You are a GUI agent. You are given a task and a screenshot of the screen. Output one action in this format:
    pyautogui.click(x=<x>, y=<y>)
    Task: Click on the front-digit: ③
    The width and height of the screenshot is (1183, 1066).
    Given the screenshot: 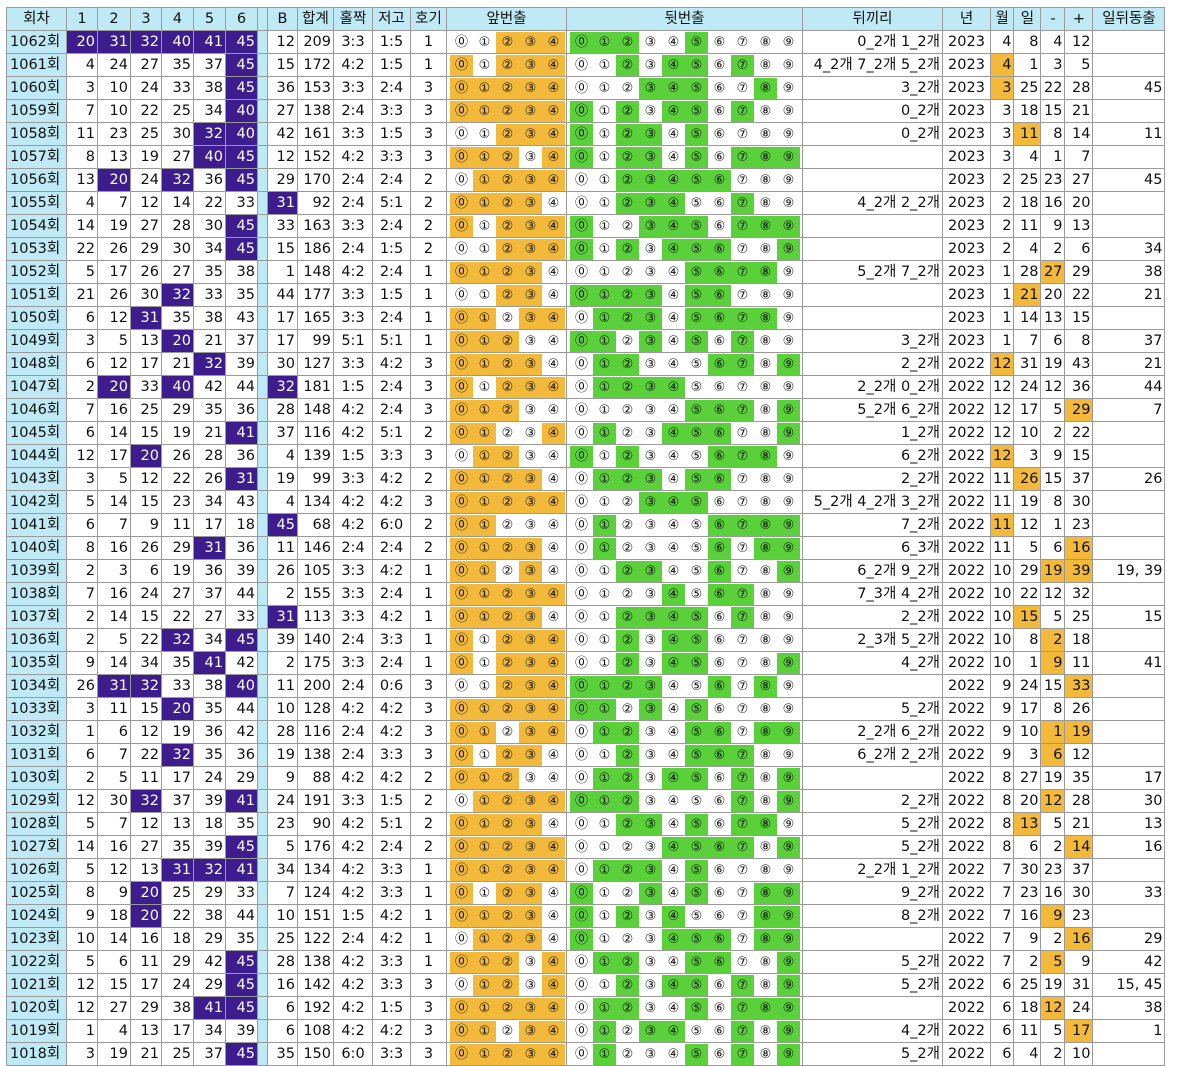 What is the action you would take?
    pyautogui.click(x=530, y=1008)
    